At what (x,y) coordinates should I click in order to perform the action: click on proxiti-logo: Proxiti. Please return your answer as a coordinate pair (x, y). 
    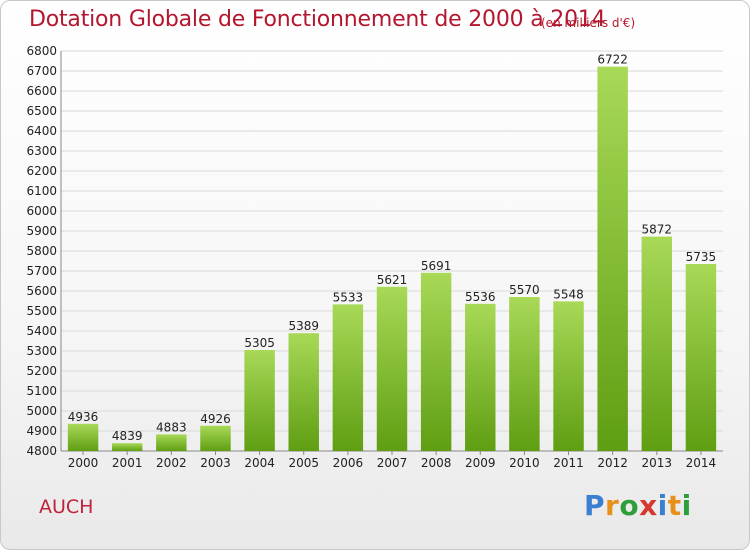
    Looking at the image, I should click on (638, 505).